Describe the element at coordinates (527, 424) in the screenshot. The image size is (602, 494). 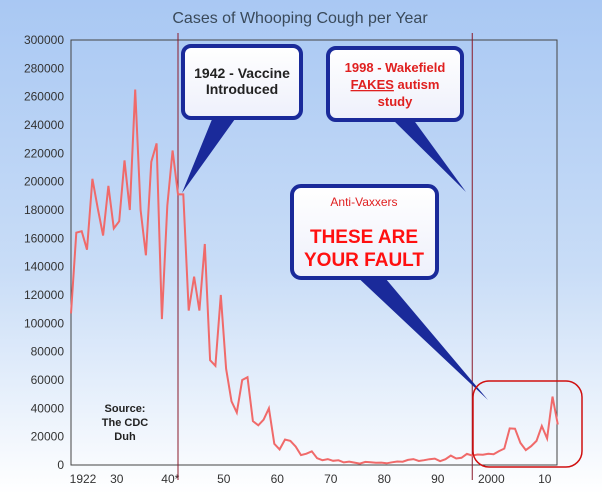
I see `highlight-circle` at that location.